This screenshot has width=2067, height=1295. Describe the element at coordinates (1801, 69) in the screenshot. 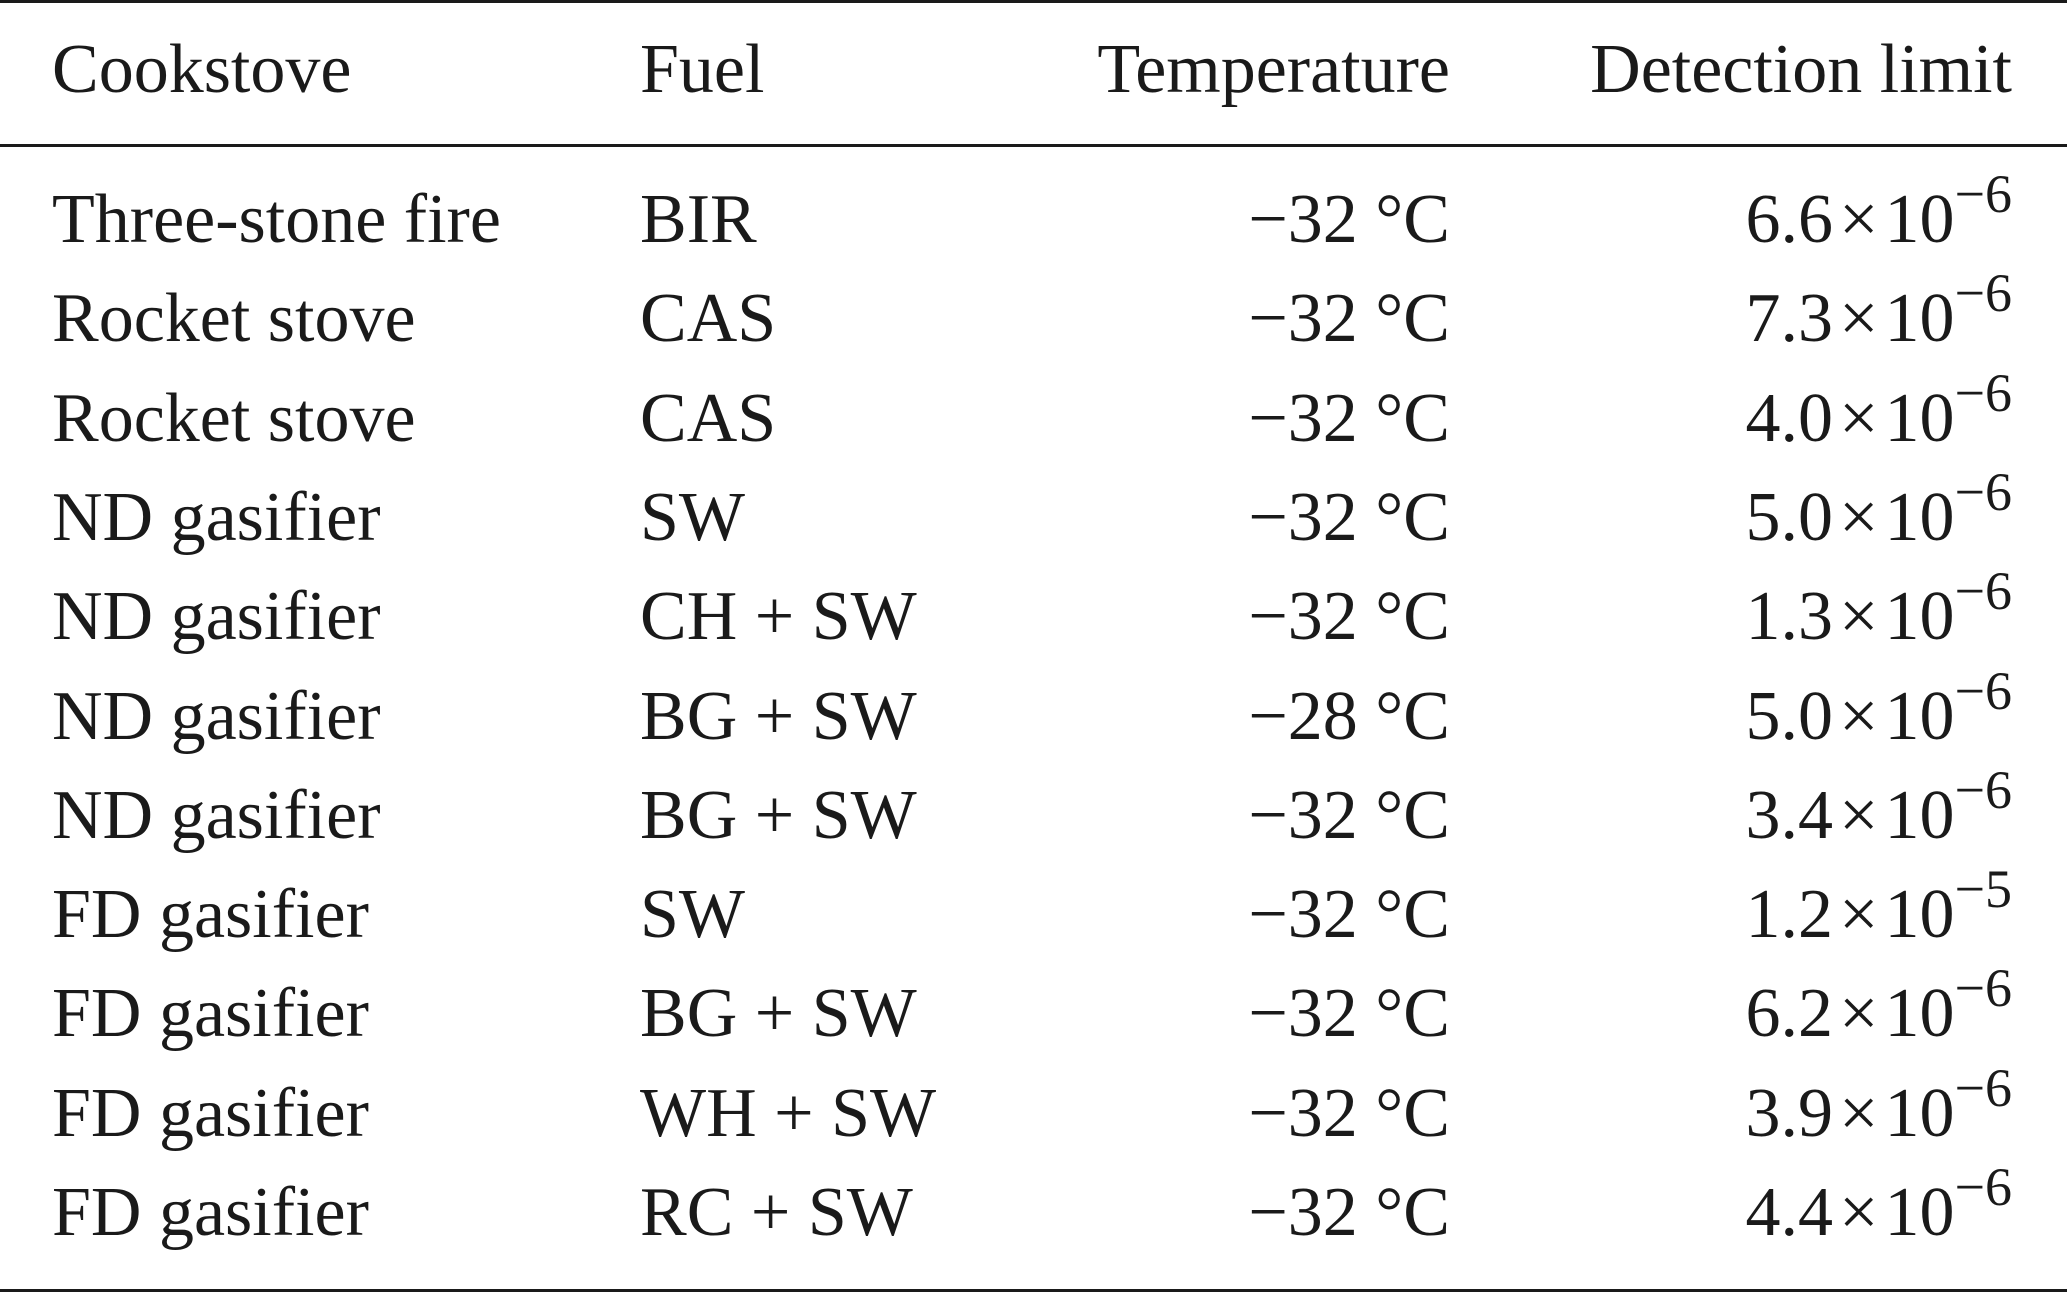

I see `header-detection-limit: Detection limit` at that location.